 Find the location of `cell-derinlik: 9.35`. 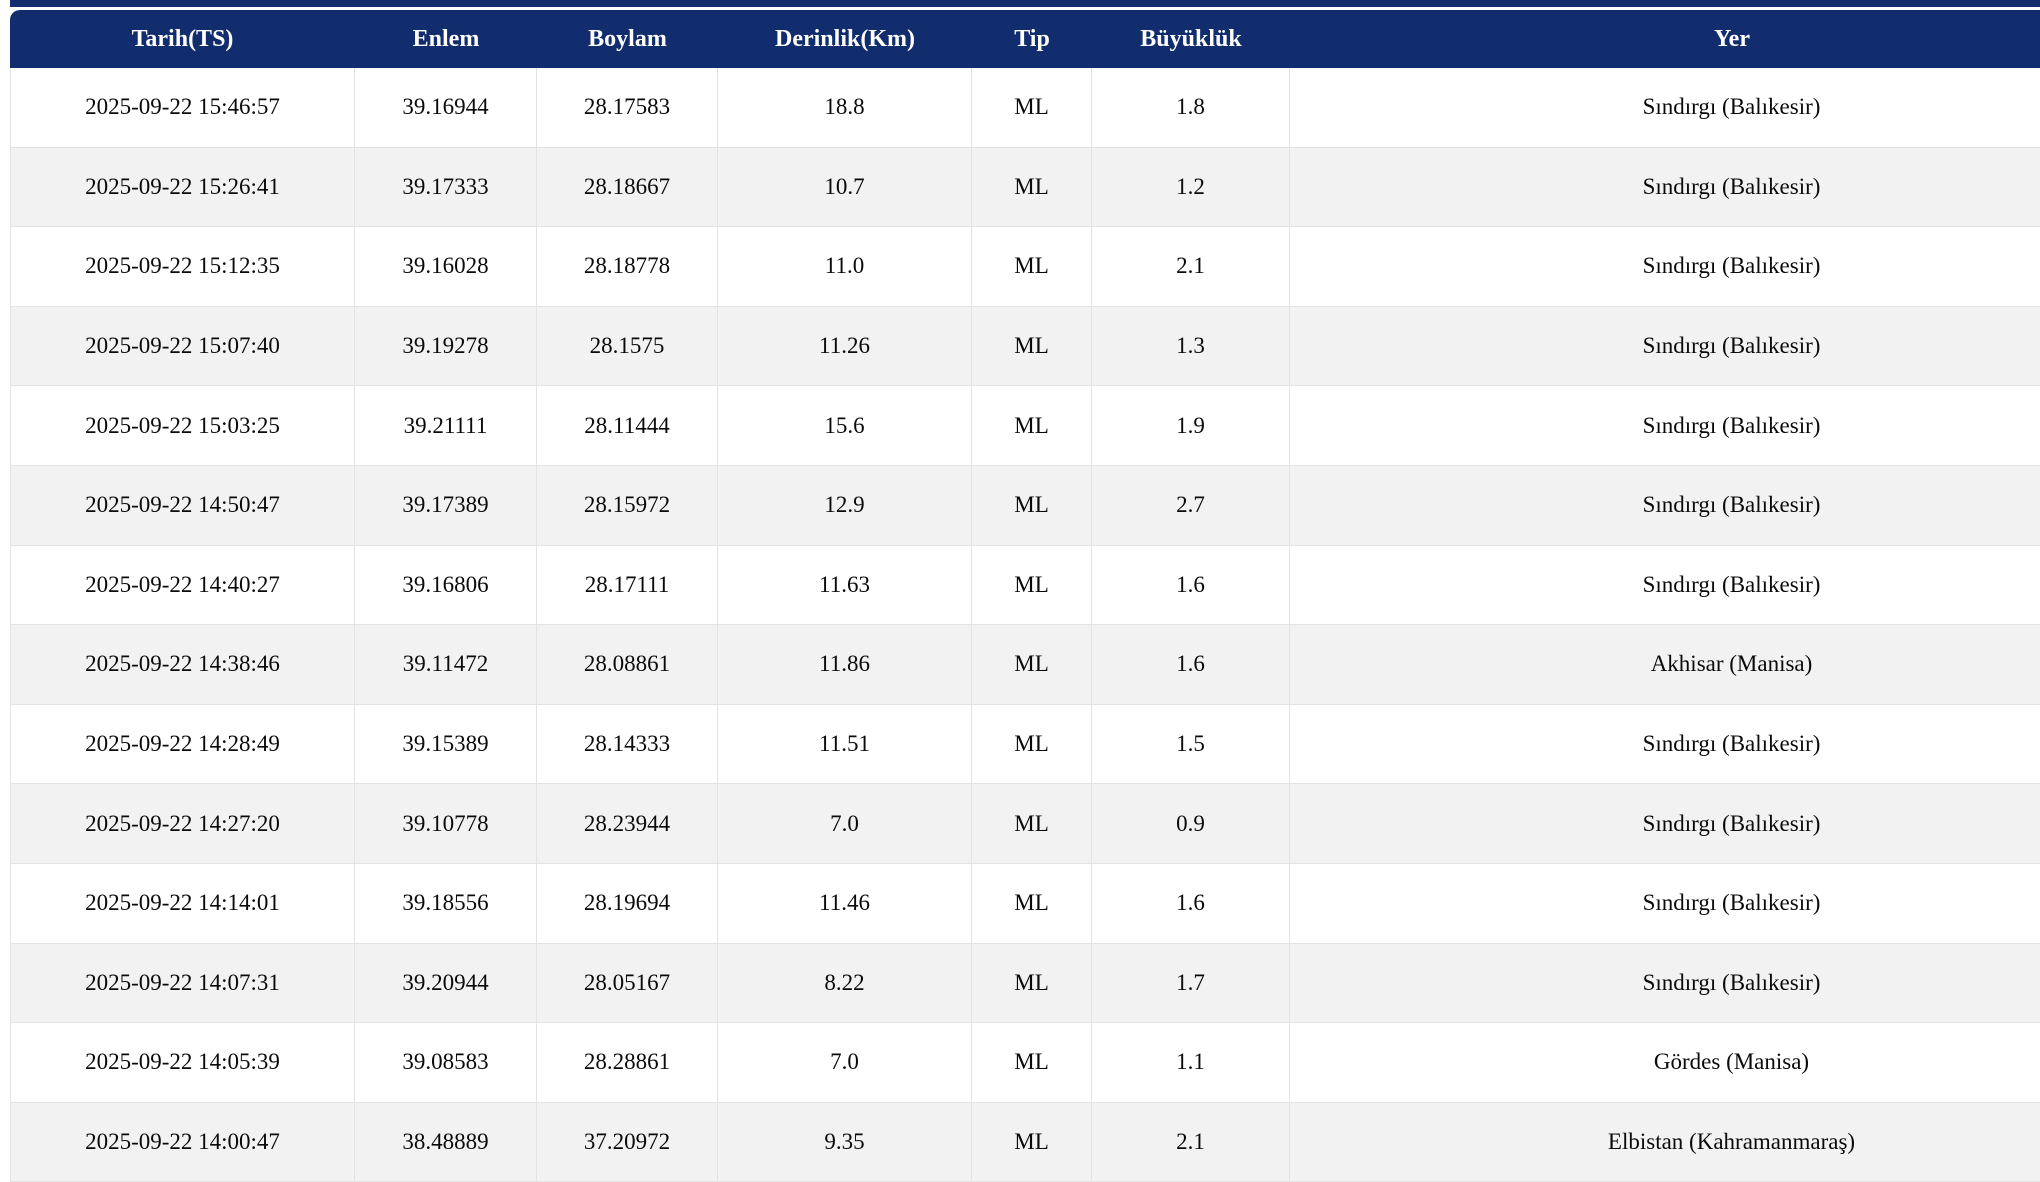

cell-derinlik: 9.35 is located at coordinates (845, 1142).